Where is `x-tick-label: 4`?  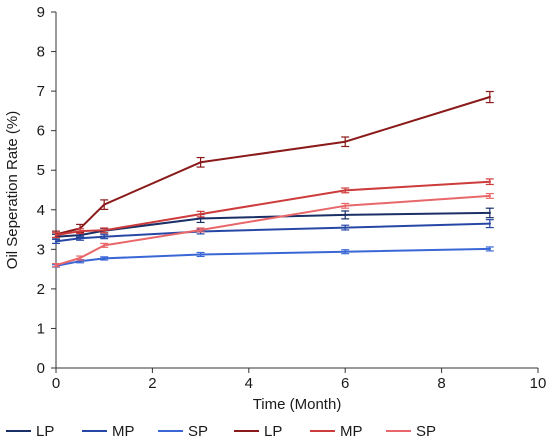 x-tick-label: 4 is located at coordinates (249, 383).